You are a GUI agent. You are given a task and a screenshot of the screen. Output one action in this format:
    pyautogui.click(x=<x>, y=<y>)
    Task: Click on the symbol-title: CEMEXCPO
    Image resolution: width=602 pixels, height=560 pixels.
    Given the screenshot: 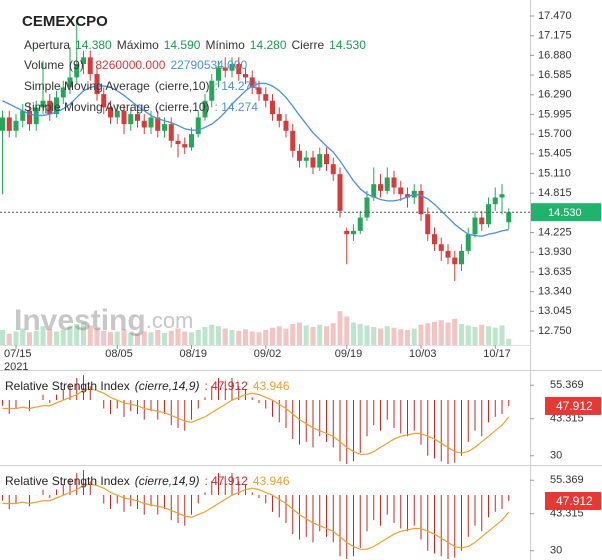 What is the action you would take?
    pyautogui.click(x=65, y=21)
    